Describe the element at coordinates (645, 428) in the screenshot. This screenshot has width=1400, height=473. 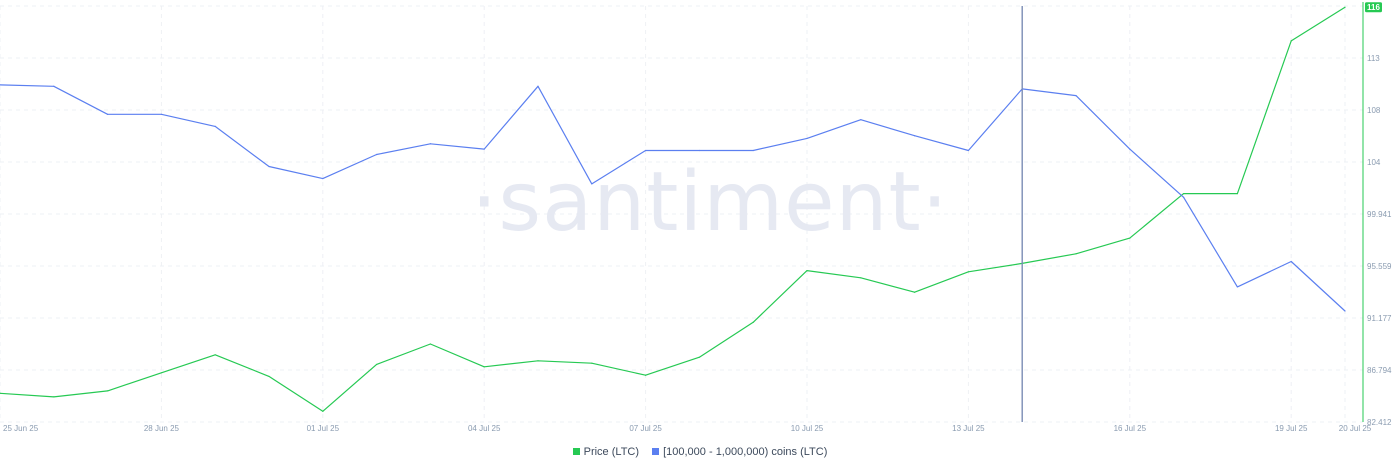
I see `x-tick-label: 07 Jul 25` at that location.